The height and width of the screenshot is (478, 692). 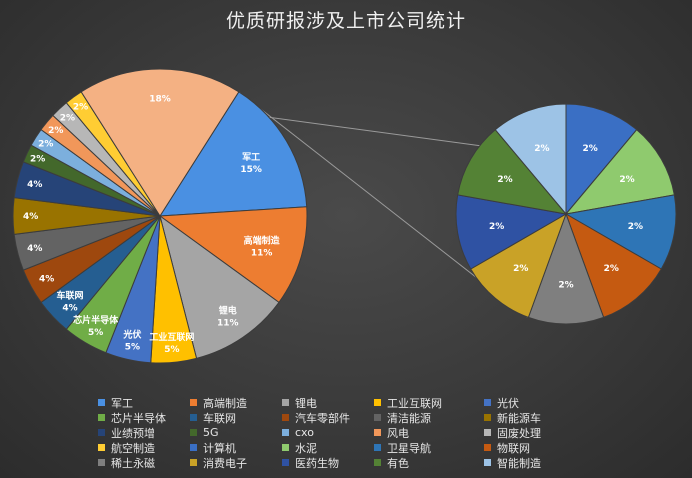 What do you see at coordinates (534, 403) in the screenshot?
I see `legend-item-e58589e4bc8f: 光伏` at bounding box center [534, 403].